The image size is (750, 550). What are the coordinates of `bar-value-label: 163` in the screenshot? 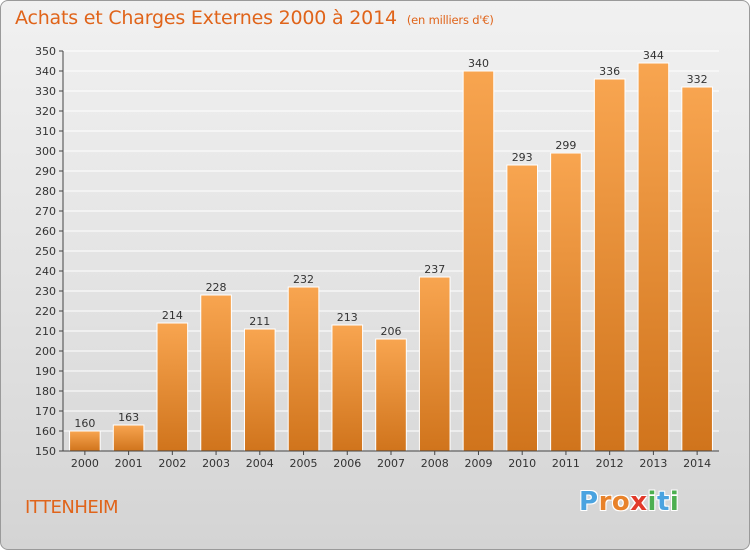 It's located at (128, 417).